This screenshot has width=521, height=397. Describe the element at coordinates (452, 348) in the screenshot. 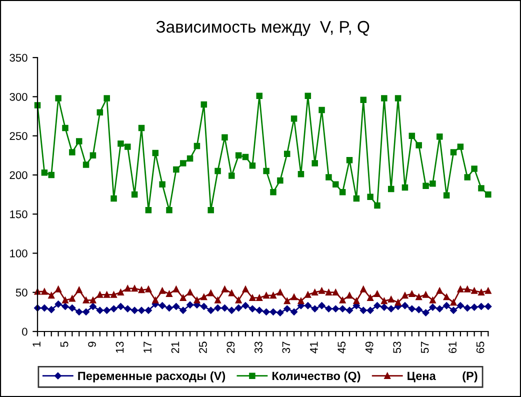

I see `x-tick-label: 61` at that location.